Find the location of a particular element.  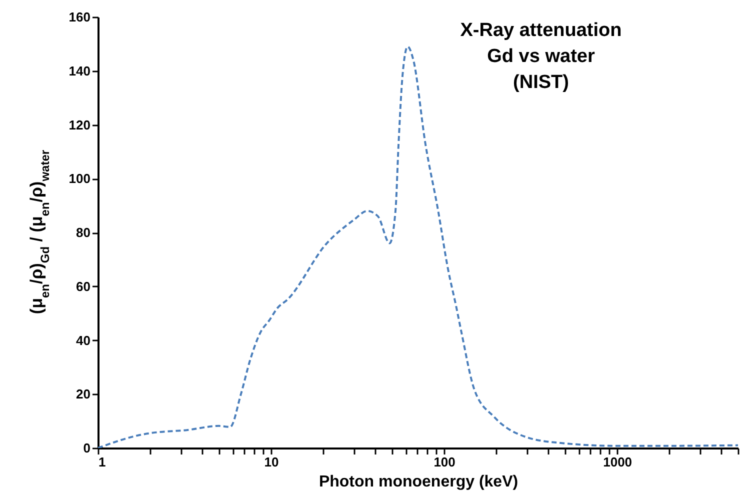

x-tick-label: 1000 is located at coordinates (617, 462).